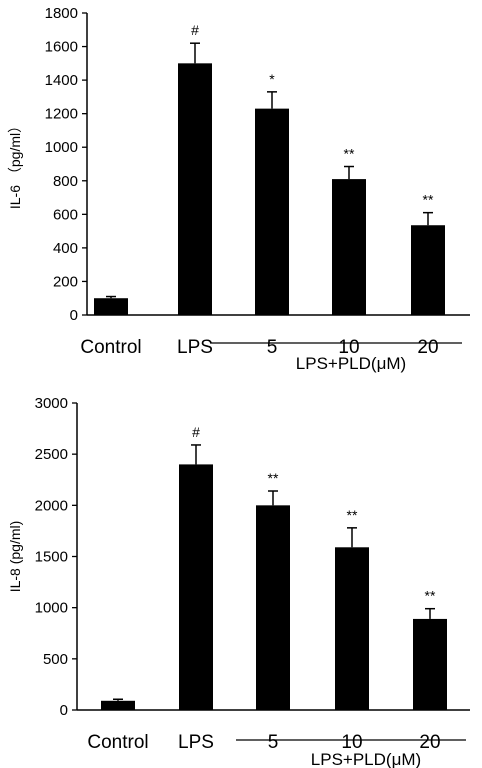 The width and height of the screenshot is (482, 768). Describe the element at coordinates (61, 13) in the screenshot. I see `y-tick-label: 1800` at that location.